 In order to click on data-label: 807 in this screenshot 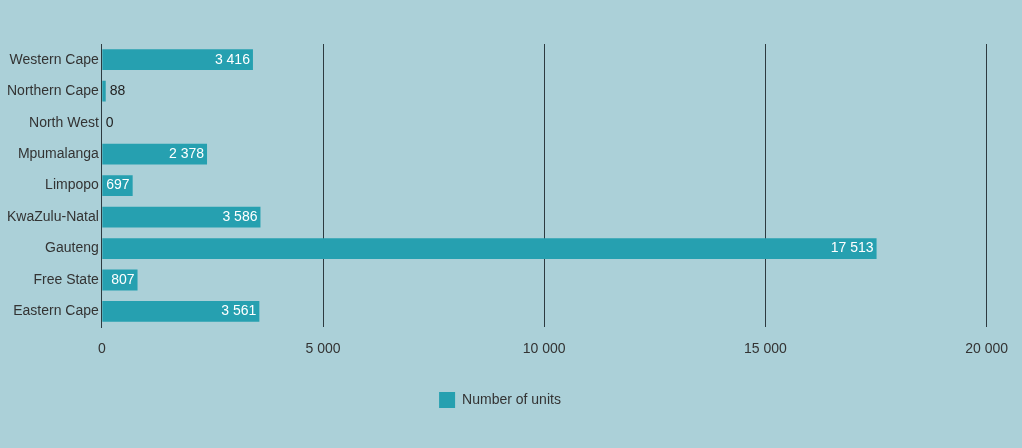, I will do `click(123, 278)`.